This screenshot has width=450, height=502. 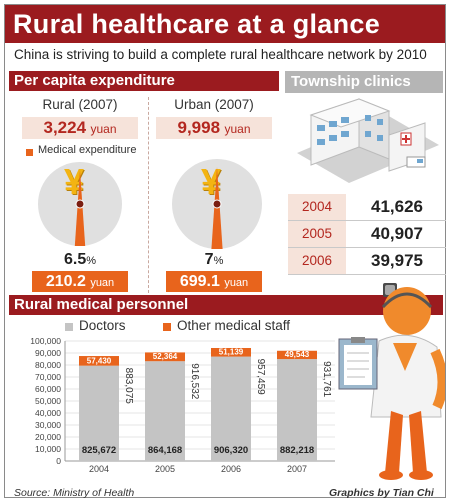 What do you see at coordinates (48, 353) in the screenshot?
I see `y-tick-label: 90,000` at bounding box center [48, 353].